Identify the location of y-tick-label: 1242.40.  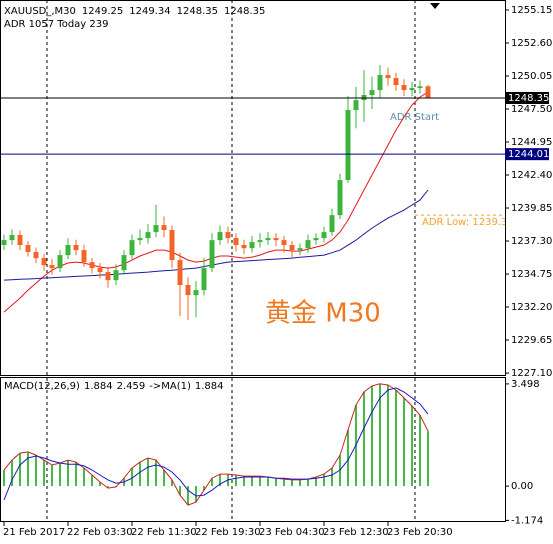
(531, 175).